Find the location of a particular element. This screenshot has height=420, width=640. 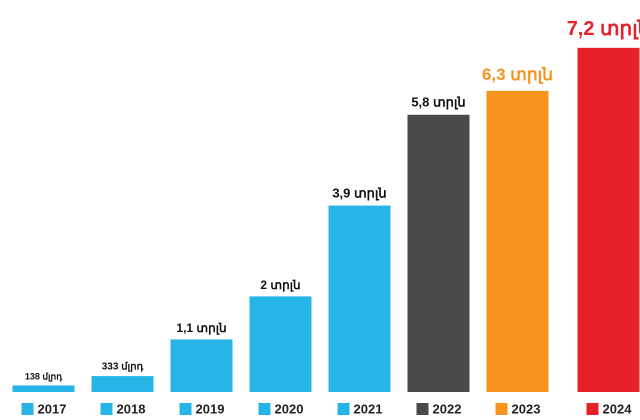

value-label: 138 մլրդ is located at coordinates (44, 377).